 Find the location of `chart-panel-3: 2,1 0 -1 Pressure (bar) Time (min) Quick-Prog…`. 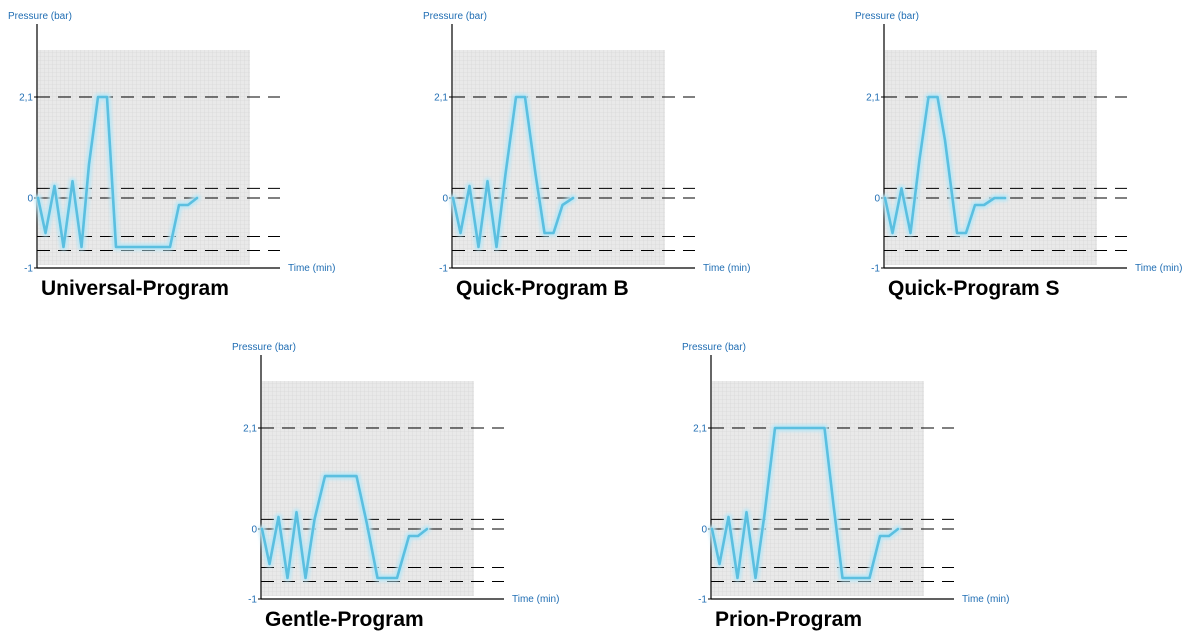

chart-panel-3: 2,1 0 -1 Pressure (bar) Time (min) Quick-Prog… is located at coordinates (1018, 155).